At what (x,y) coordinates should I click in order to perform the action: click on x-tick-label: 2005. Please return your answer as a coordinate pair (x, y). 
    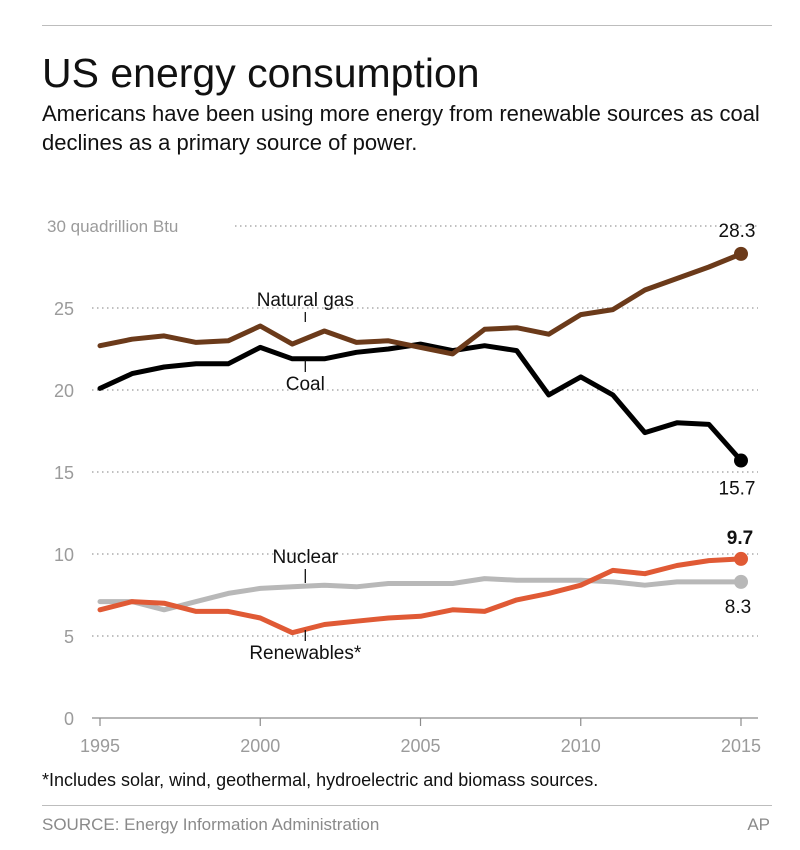
    Looking at the image, I should click on (420, 746).